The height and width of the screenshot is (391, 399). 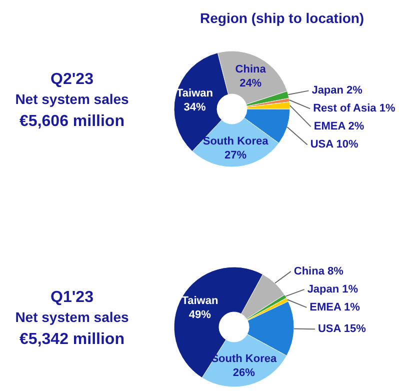 I want to click on data-label: 49%, so click(x=200, y=314).